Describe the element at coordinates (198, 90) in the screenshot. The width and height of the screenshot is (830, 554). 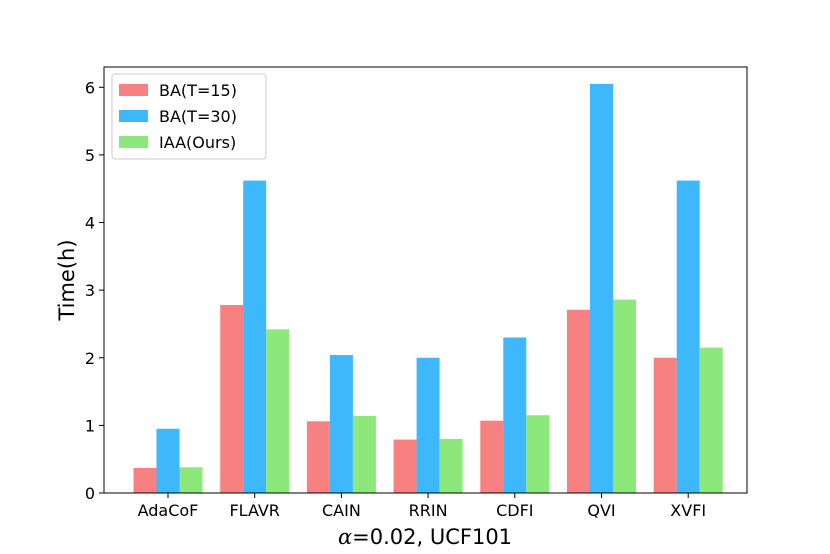
I see `legend-label-1: BA(T=15)` at that location.